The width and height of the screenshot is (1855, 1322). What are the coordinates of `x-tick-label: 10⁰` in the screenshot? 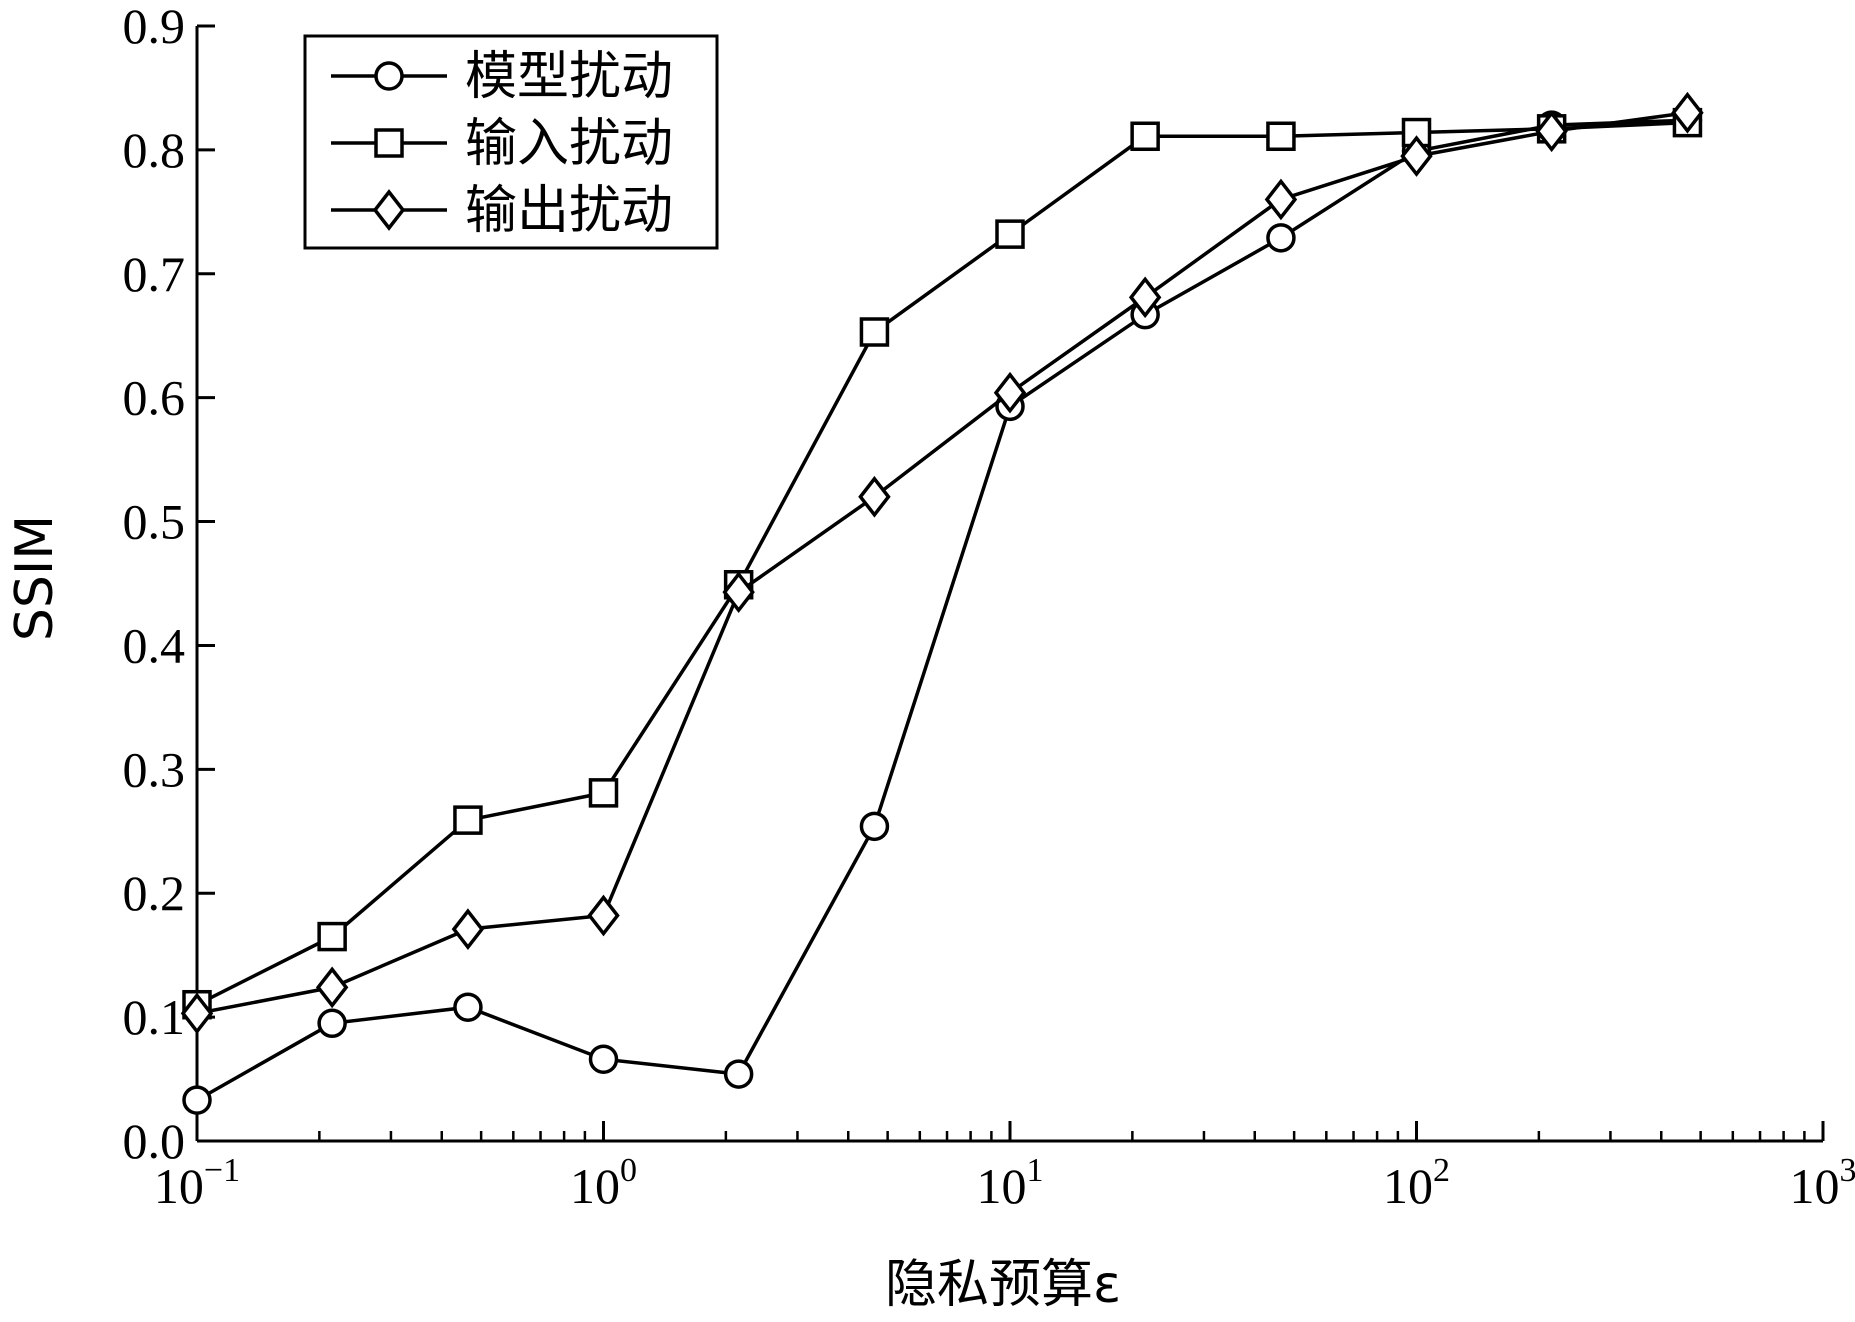 It's located at (603, 1183).